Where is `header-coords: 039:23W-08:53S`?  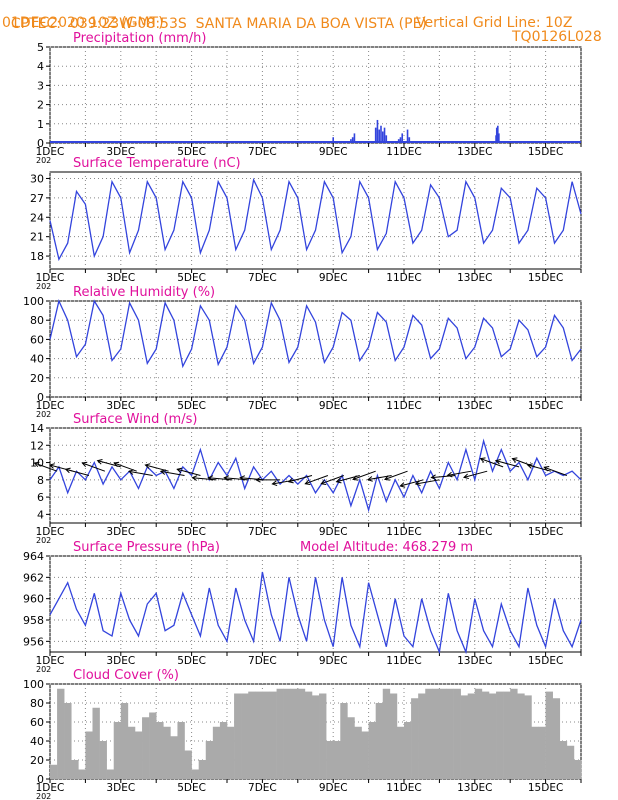 header-coords: 039:23W-08:53S is located at coordinates (128, 24).